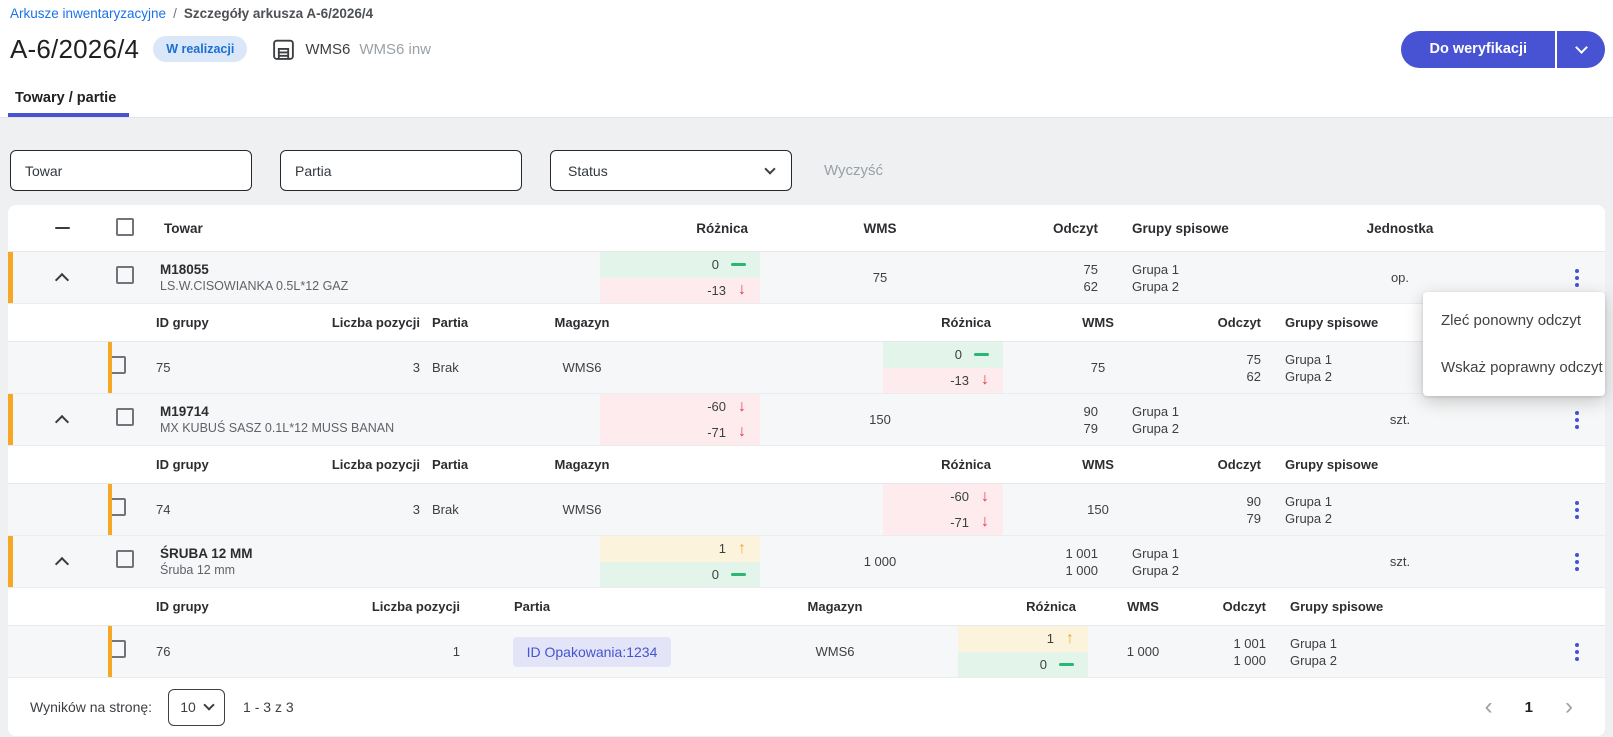 This screenshot has height=737, width=1613. Describe the element at coordinates (1478, 49) in the screenshot. I see `do-weryfikacji-button: Do weryfikacji` at that location.